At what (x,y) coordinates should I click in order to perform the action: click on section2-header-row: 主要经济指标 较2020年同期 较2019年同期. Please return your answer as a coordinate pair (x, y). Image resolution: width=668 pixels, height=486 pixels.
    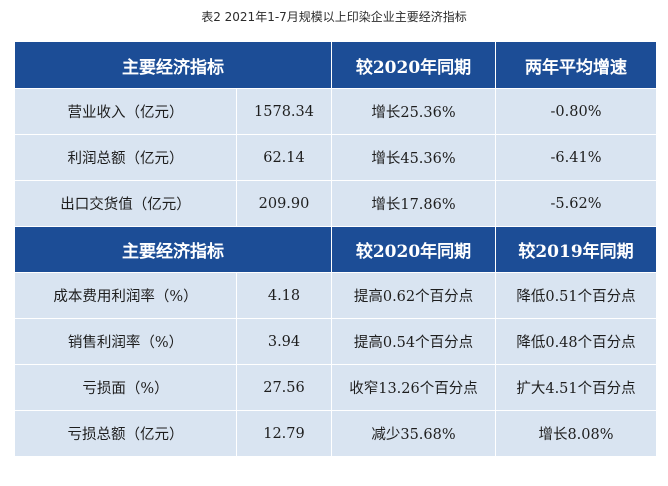
    Looking at the image, I should click on (335, 249).